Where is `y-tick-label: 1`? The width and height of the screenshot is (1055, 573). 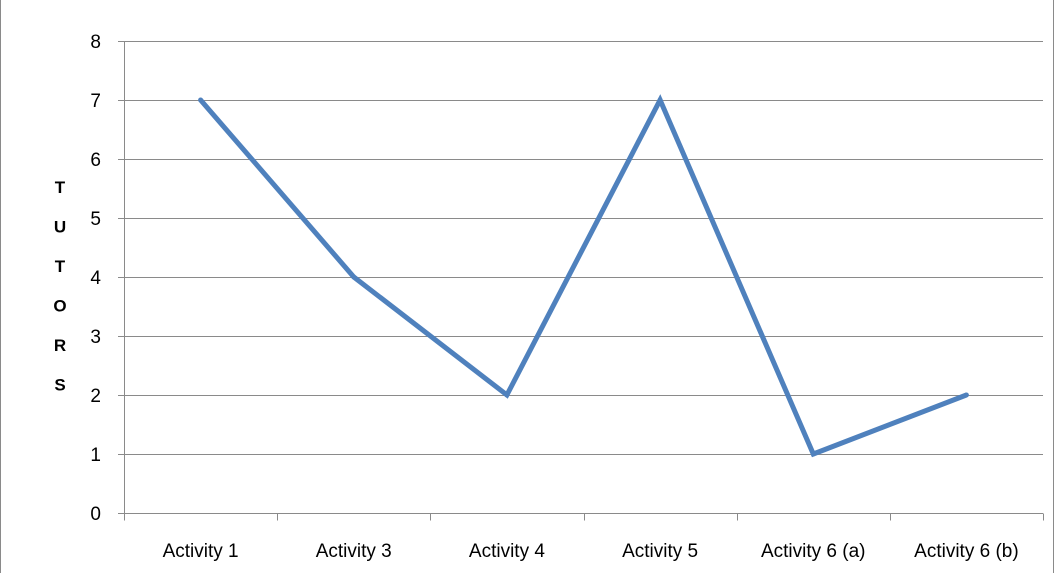
y-tick-label: 1 is located at coordinates (95, 455).